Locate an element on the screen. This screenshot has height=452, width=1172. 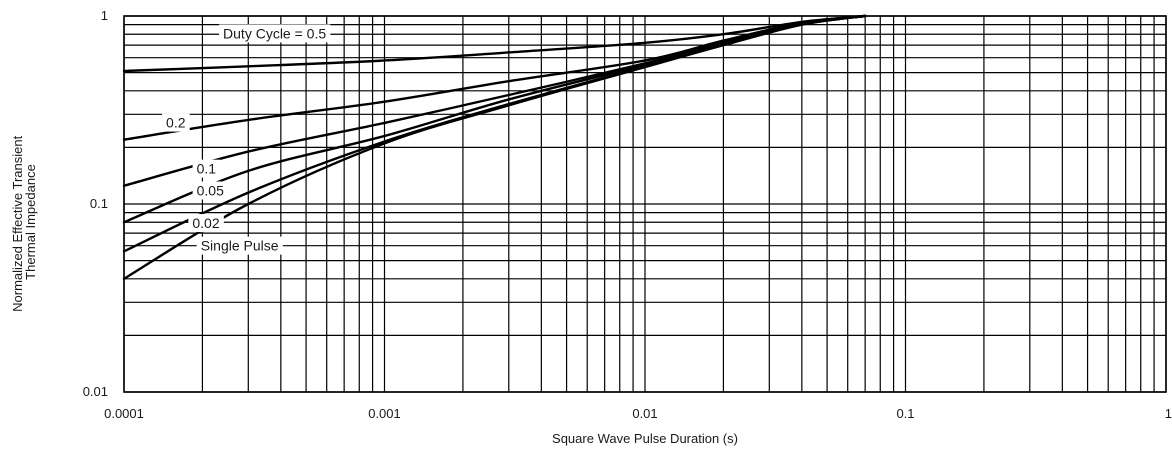
curve-label-4: 0.02 is located at coordinates (206, 223).